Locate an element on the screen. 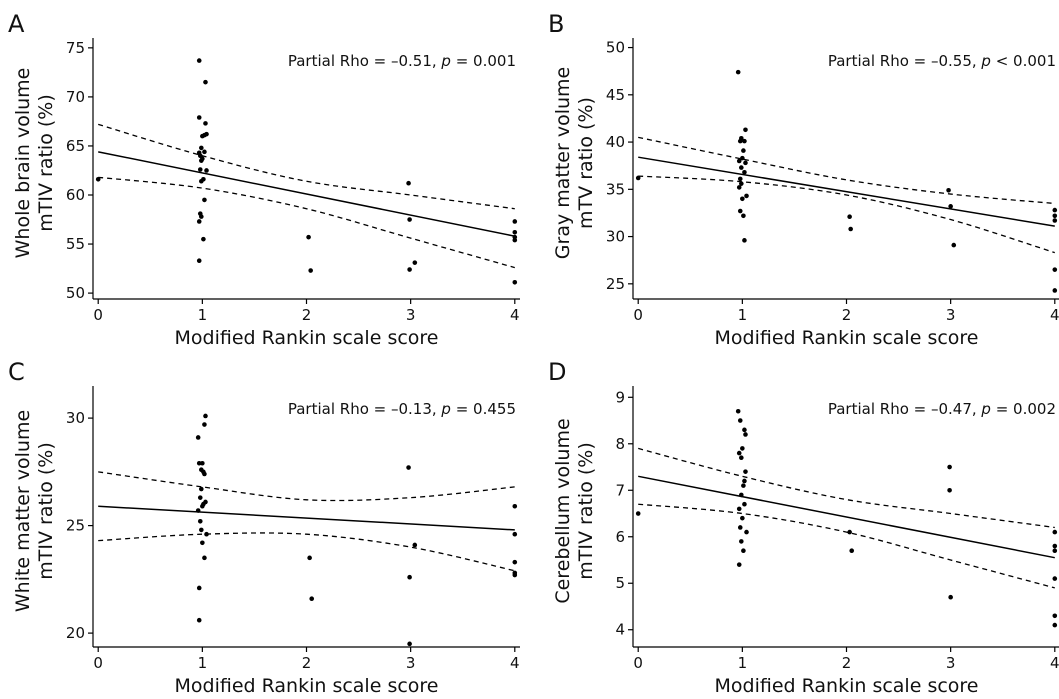  y-axis-title-line2: mTIV ratio (%) is located at coordinates (46, 162).